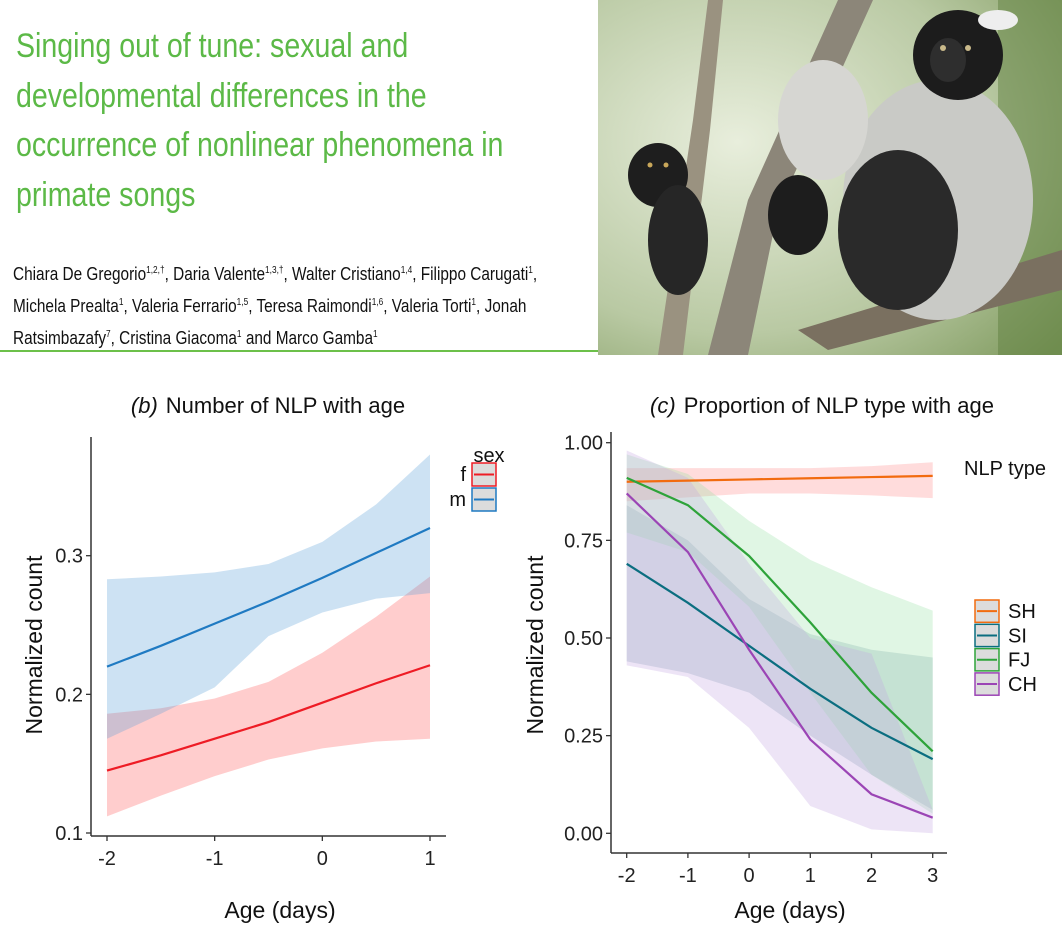 The height and width of the screenshot is (938, 1062). I want to click on ci-band-CH, so click(779, 642).